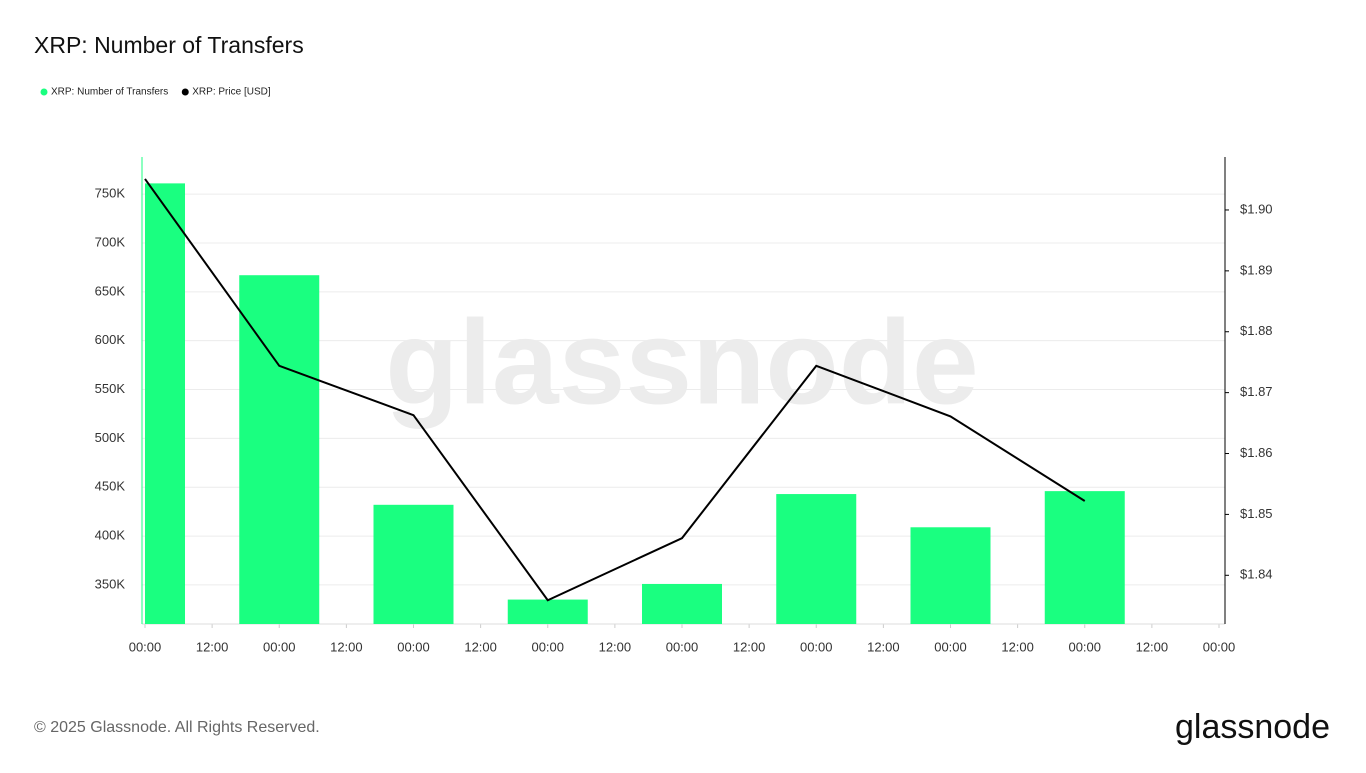 This screenshot has width=1366, height=773. What do you see at coordinates (1256, 574) in the screenshot?
I see `y2-tick-label: $1.84` at bounding box center [1256, 574].